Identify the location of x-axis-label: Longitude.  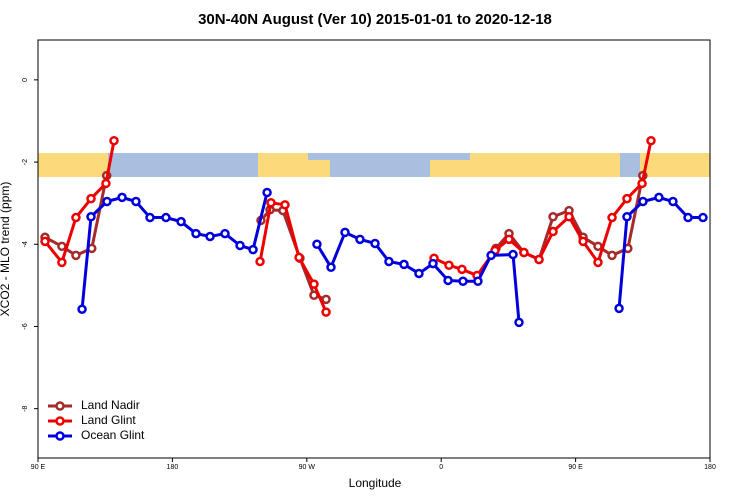
(375, 483).